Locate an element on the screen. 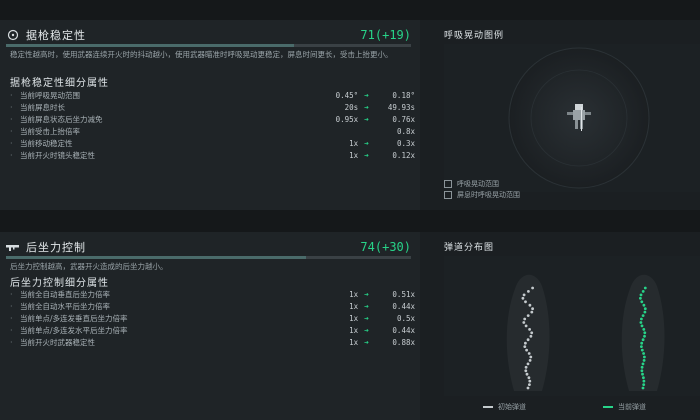 This screenshot has width=700, height=420. attribute-name: 当前屏息状态后坐力减免 is located at coordinates (61, 119).